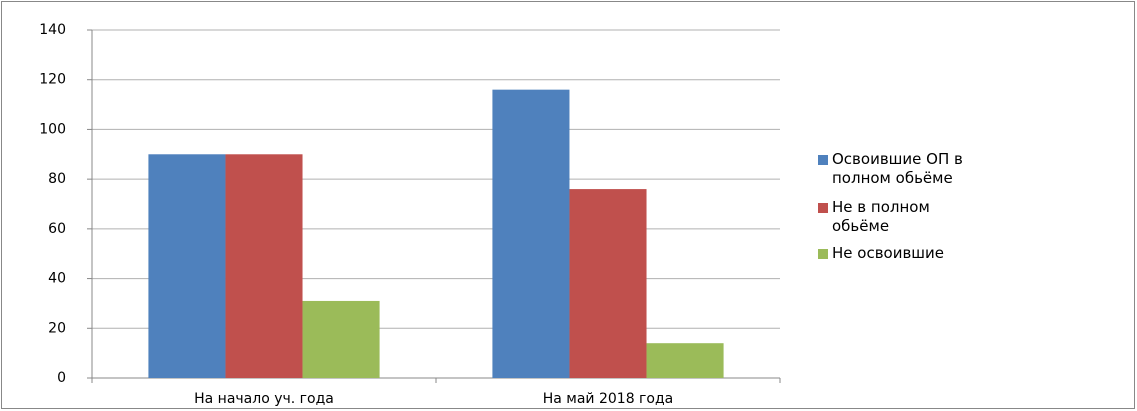  I want to click on y-tick-label: 20, so click(57, 328).